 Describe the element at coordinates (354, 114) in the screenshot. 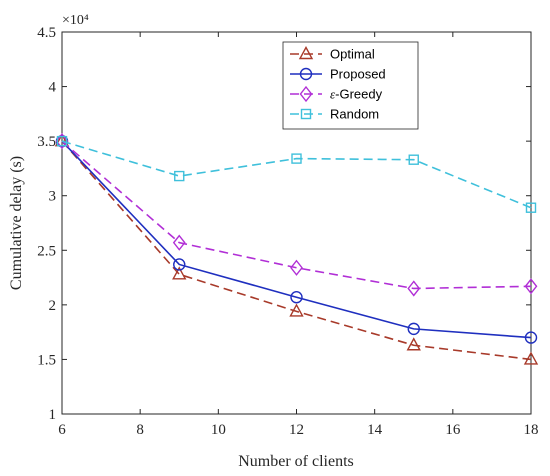

I see `legend-label: Random` at that location.